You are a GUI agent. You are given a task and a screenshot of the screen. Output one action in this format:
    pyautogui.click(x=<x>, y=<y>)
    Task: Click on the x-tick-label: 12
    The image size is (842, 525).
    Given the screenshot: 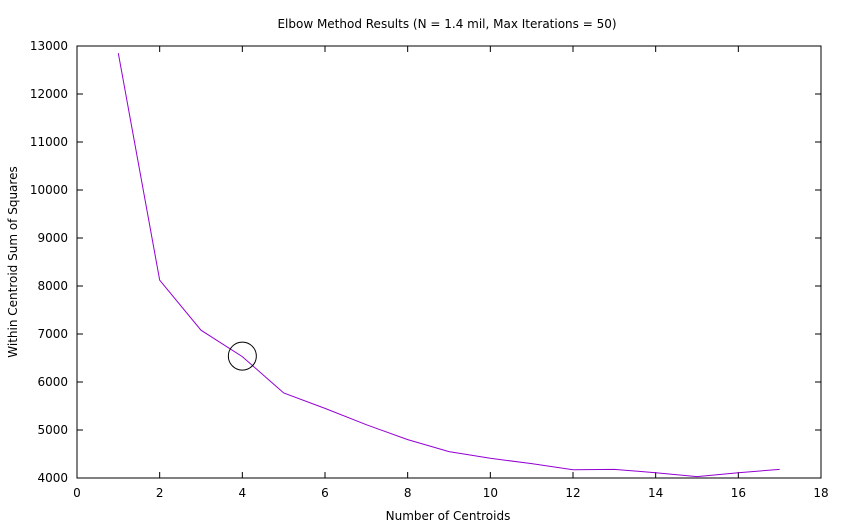 What is the action you would take?
    pyautogui.click(x=572, y=493)
    